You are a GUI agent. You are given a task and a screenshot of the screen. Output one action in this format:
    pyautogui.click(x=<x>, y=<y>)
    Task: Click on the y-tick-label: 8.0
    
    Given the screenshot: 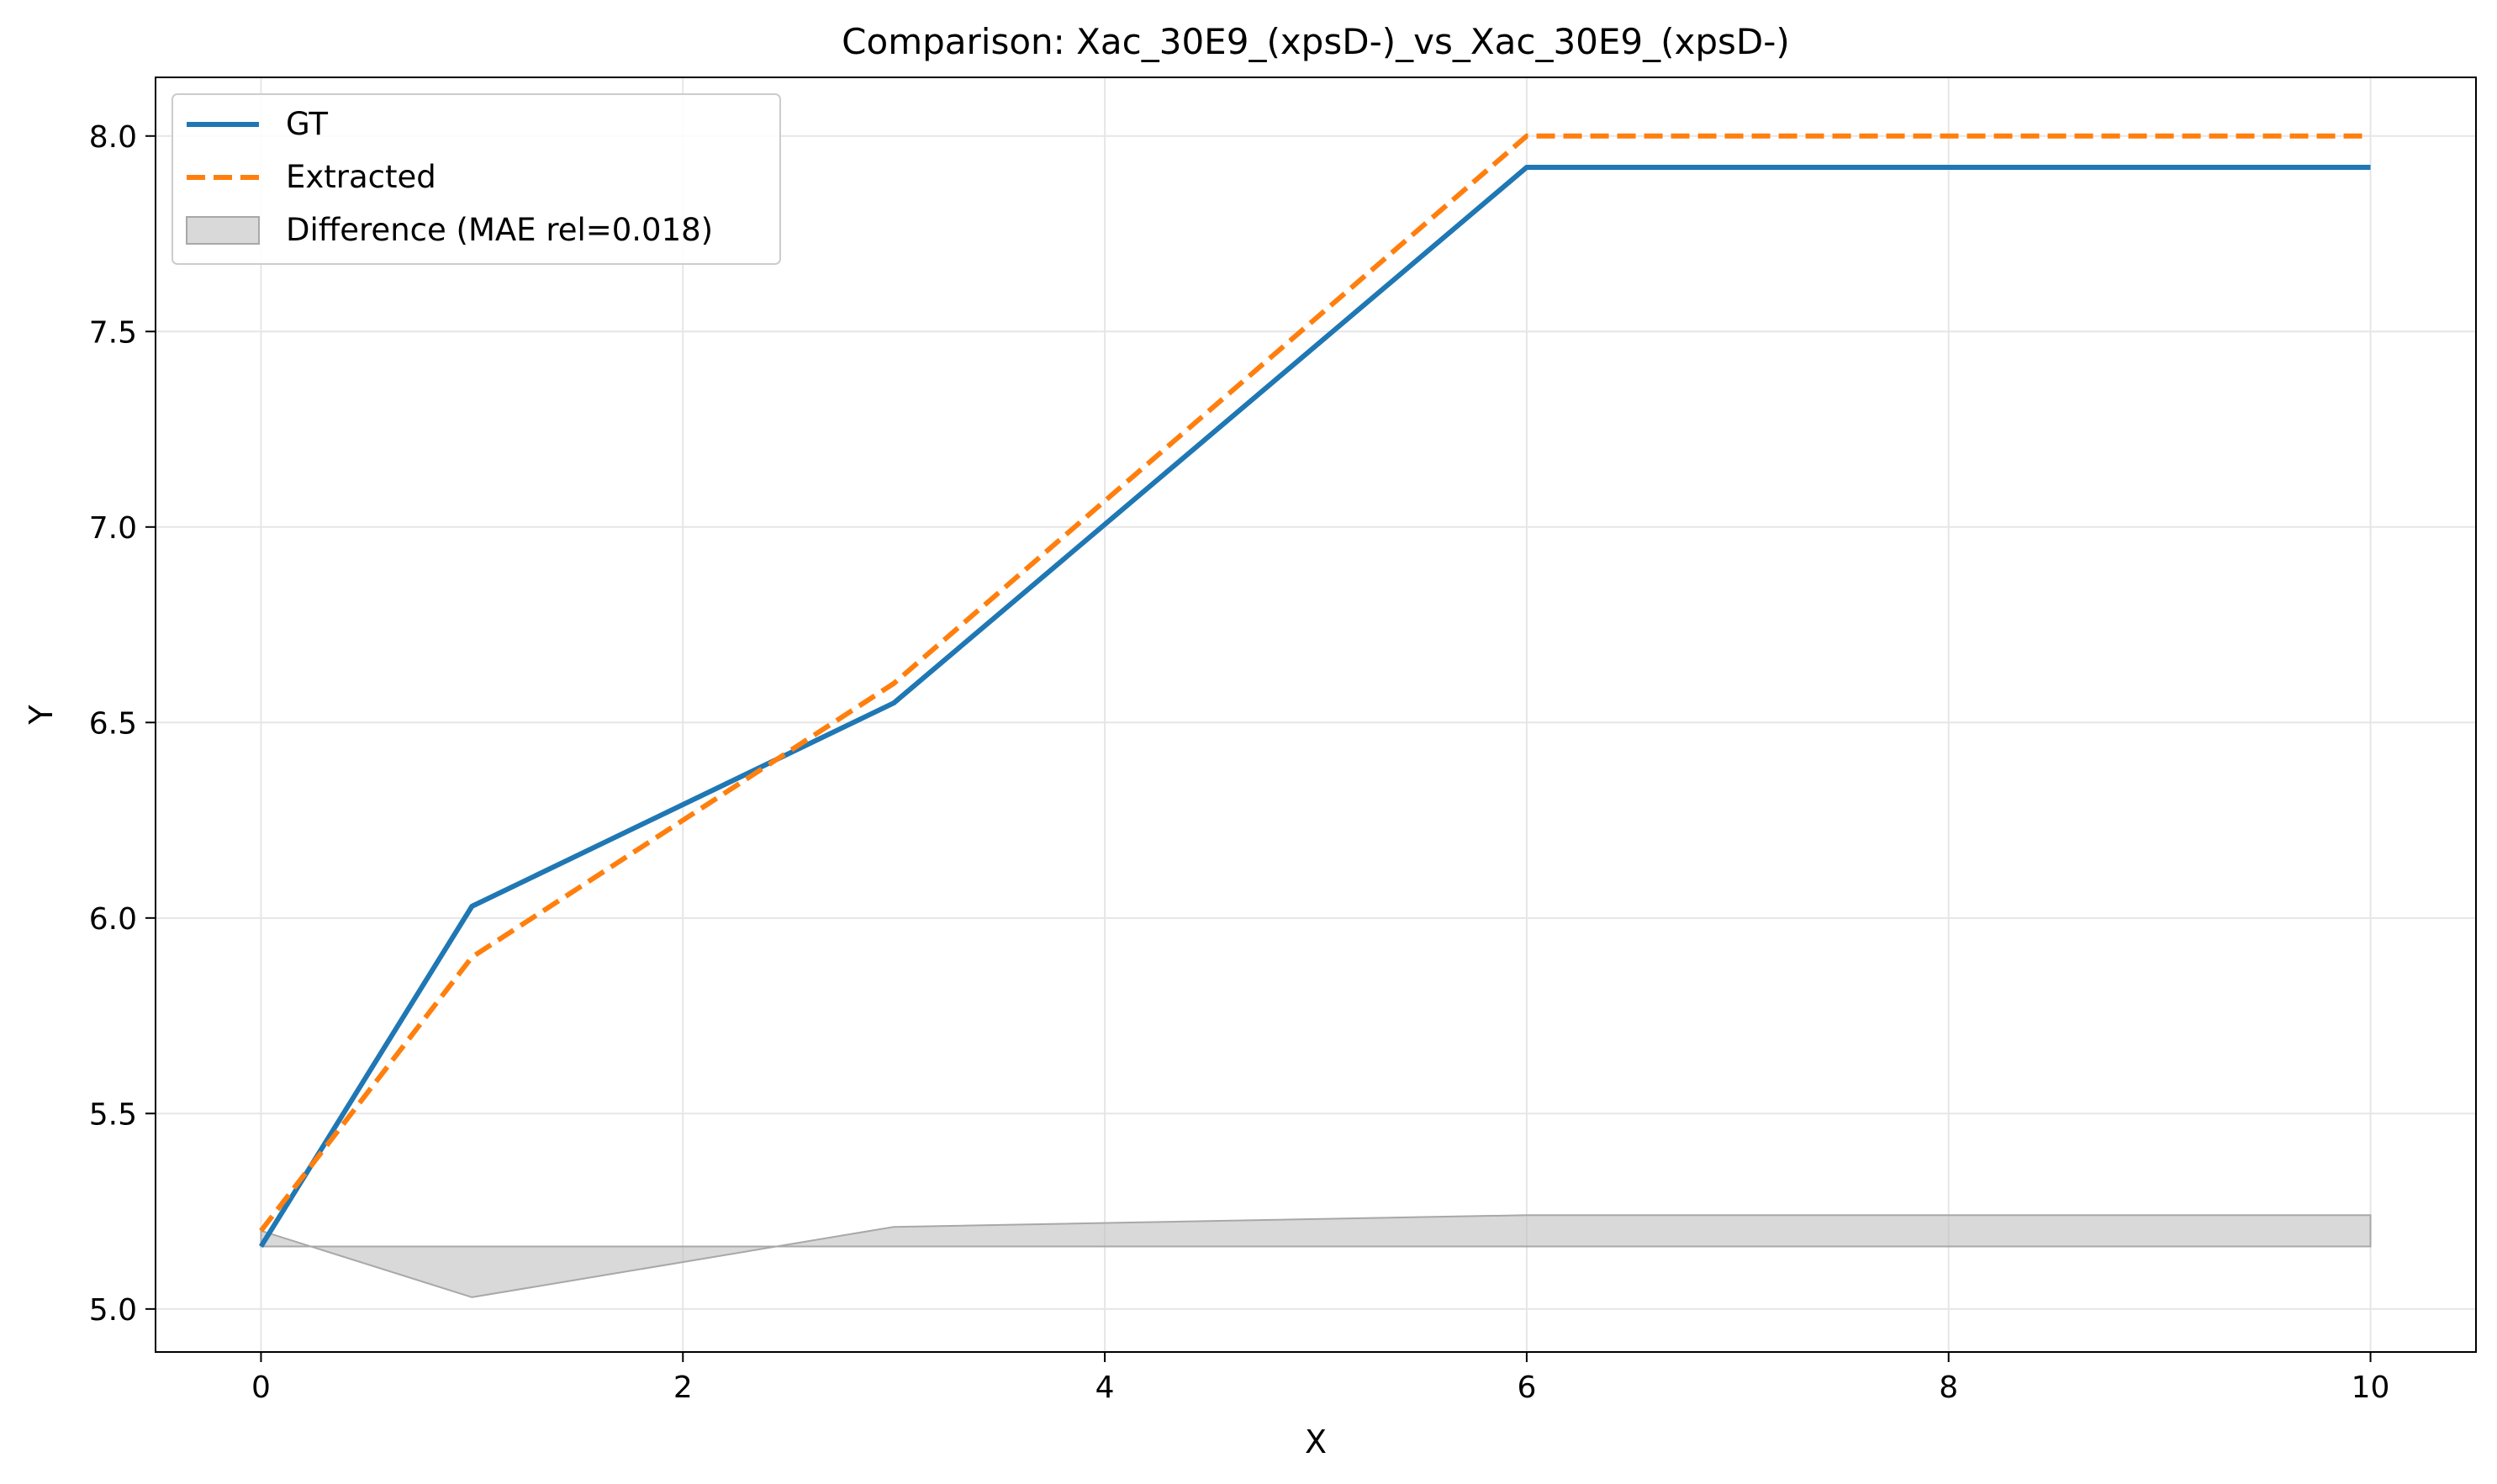 What is the action you would take?
    pyautogui.click(x=113, y=137)
    